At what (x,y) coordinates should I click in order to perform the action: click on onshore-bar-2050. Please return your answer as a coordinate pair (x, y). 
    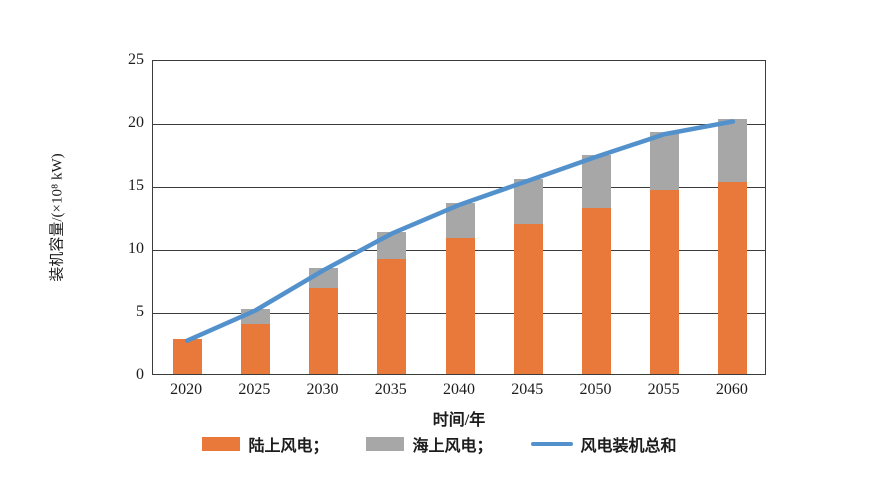
    Looking at the image, I should click on (596, 290).